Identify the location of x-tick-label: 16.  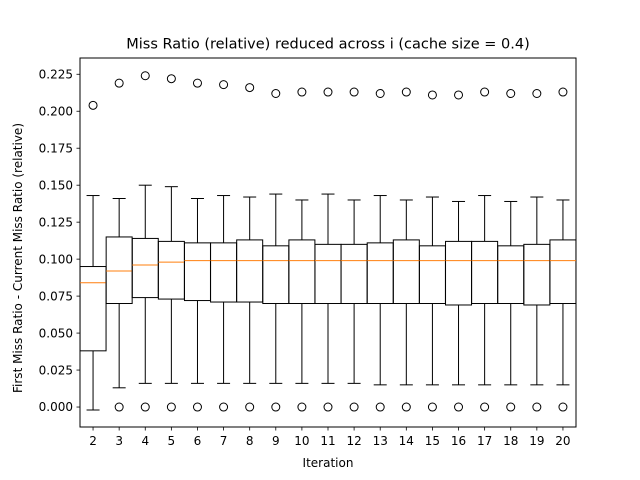
(458, 441).